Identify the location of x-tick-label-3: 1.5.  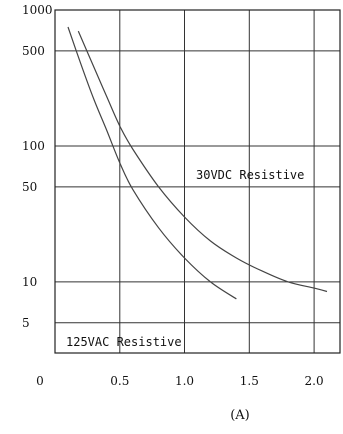
(249, 381).